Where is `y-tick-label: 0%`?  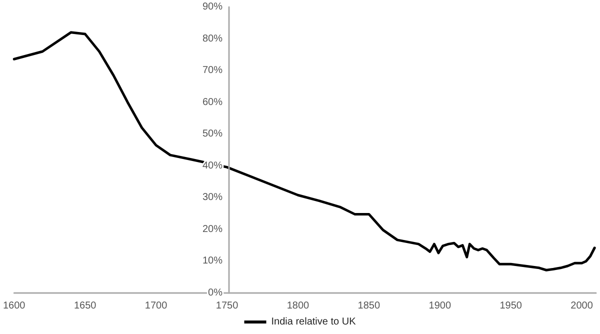
y-tick-label: 0% is located at coordinates (215, 293).